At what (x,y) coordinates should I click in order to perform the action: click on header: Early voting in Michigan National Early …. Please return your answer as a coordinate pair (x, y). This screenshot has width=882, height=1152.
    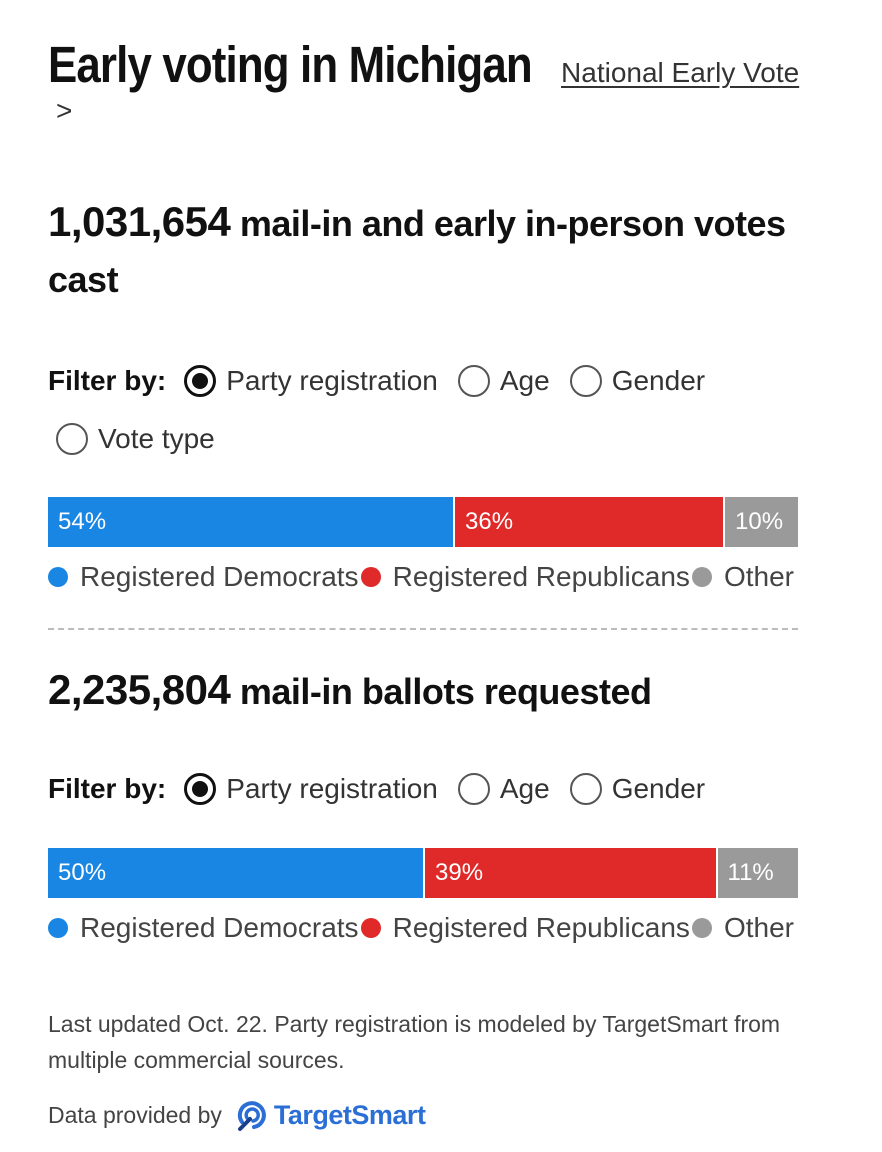
    Looking at the image, I should click on (428, 81).